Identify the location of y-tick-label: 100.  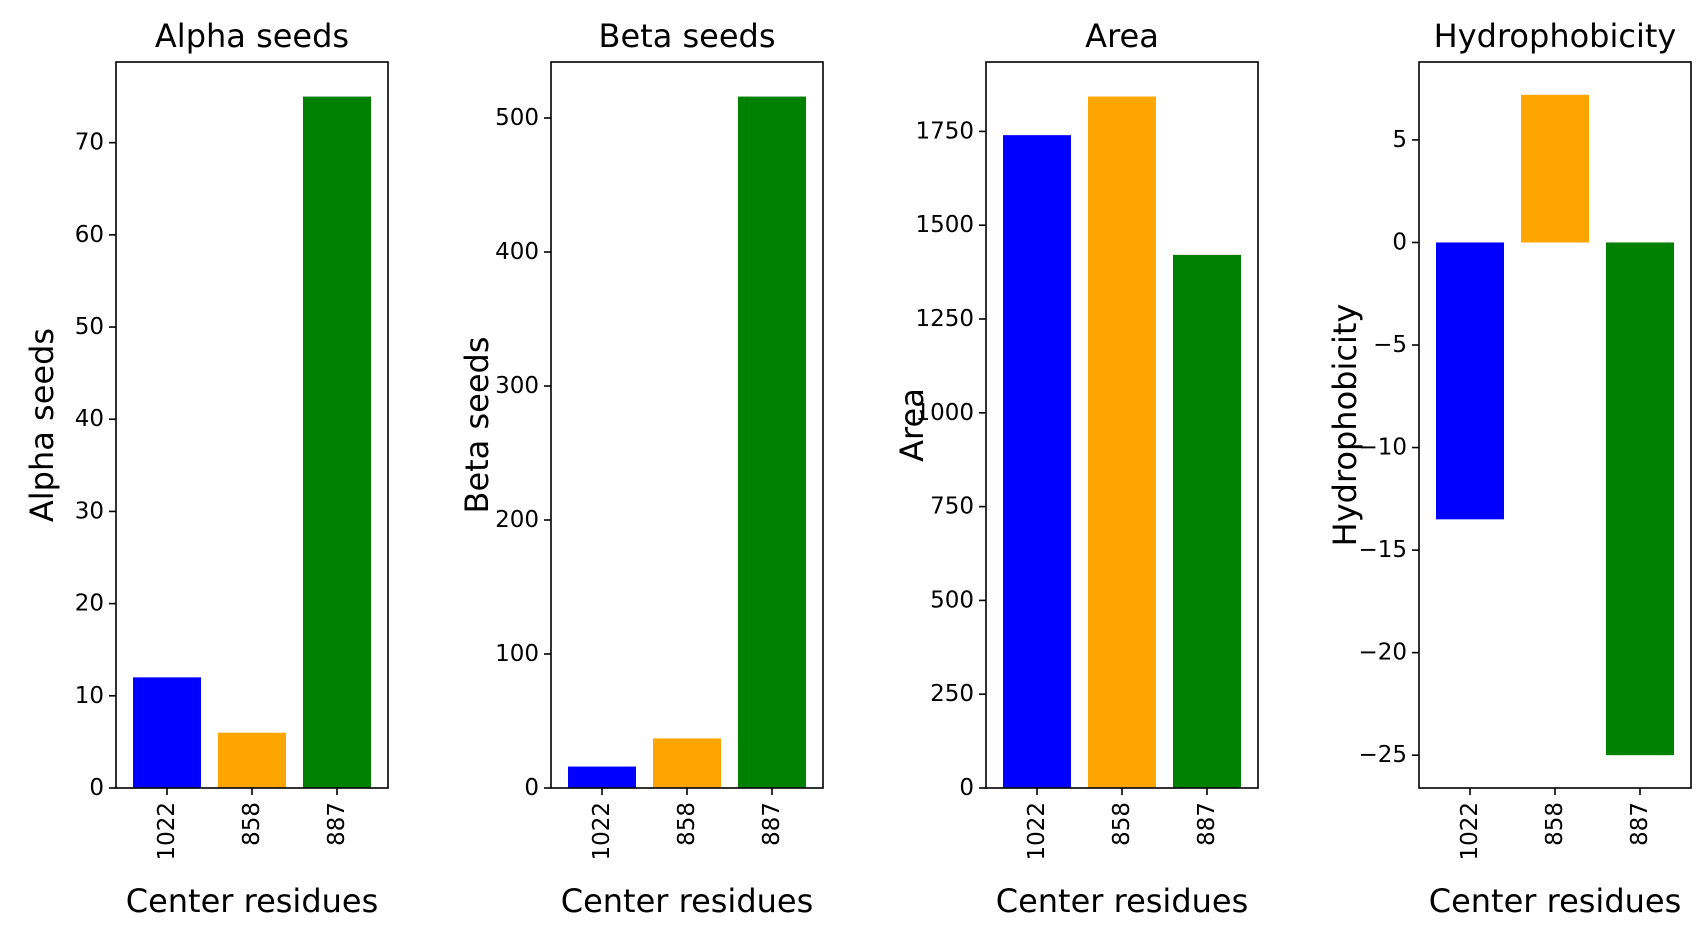
(517, 654).